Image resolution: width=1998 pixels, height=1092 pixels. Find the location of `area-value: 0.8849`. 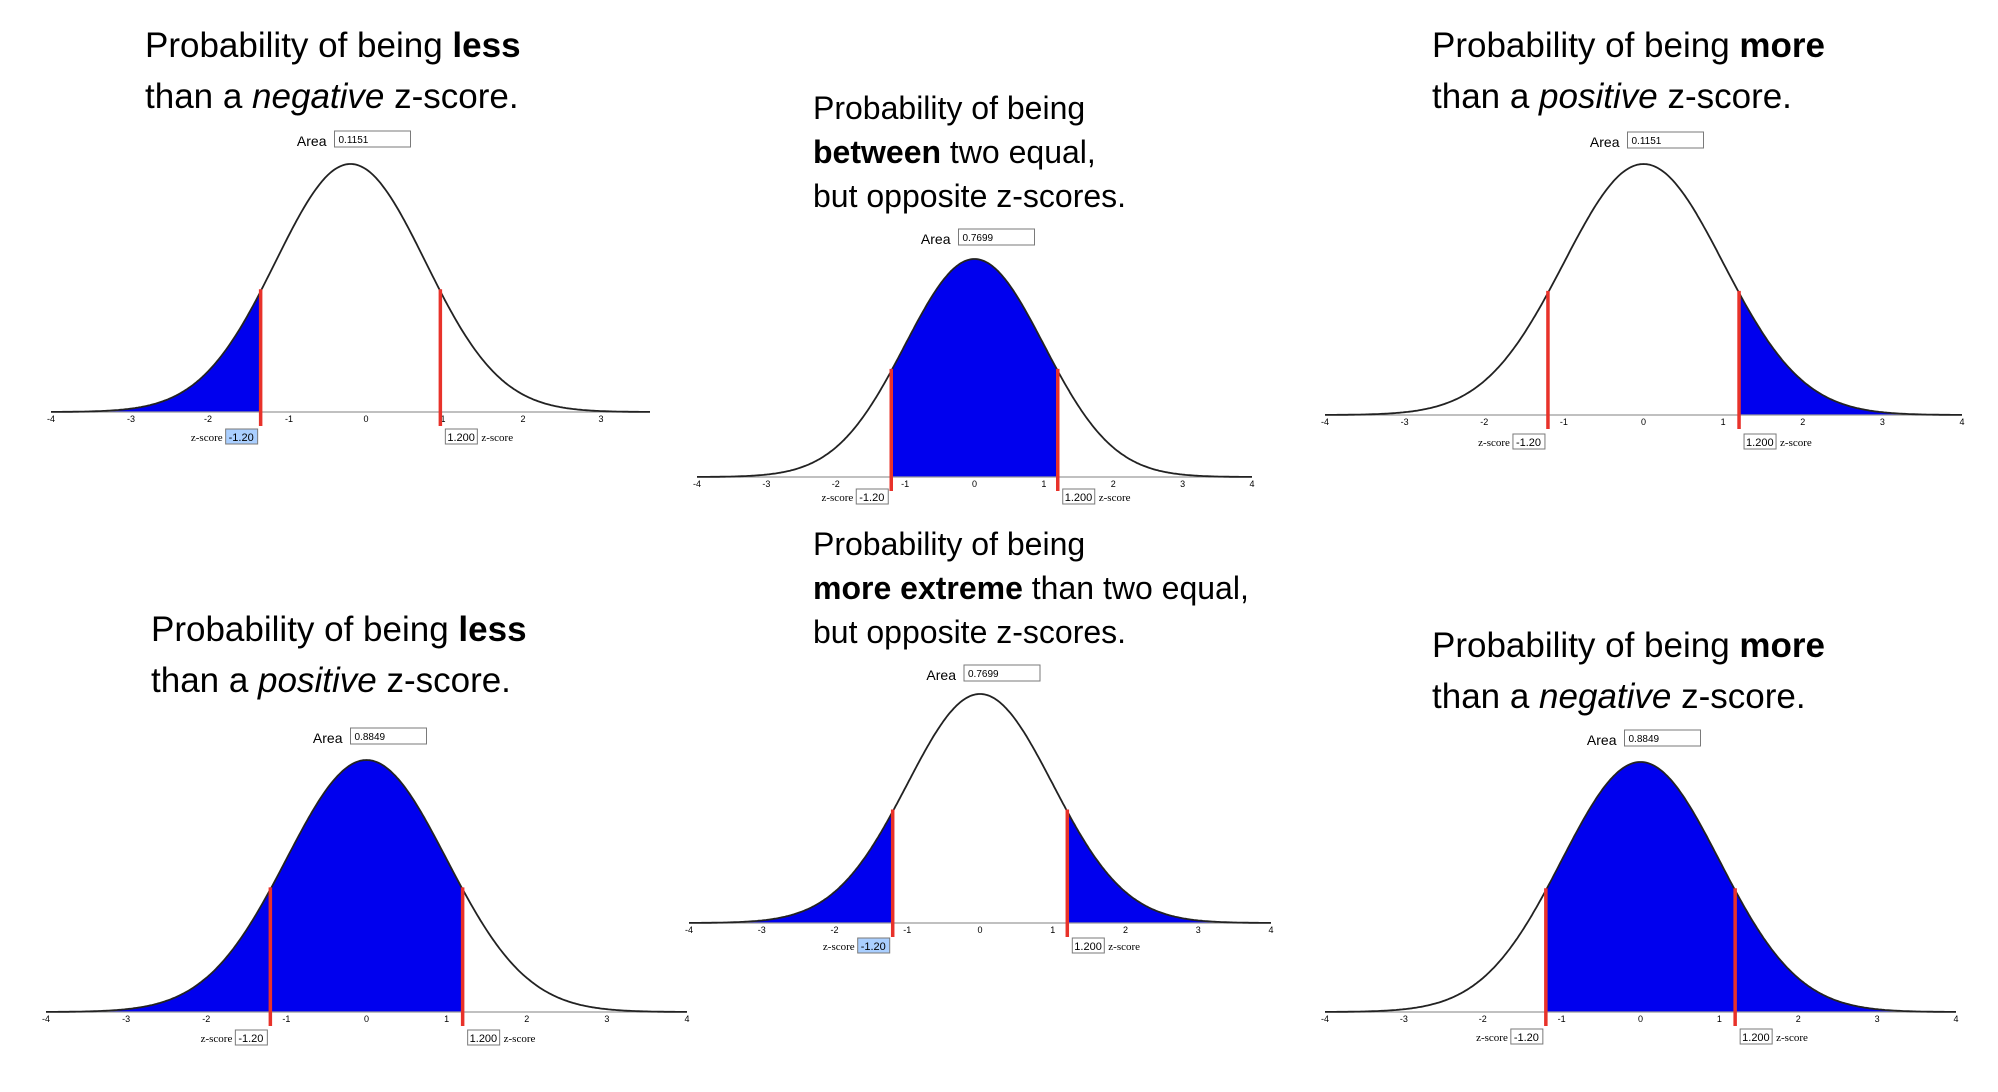

area-value: 0.8849 is located at coordinates (370, 737).